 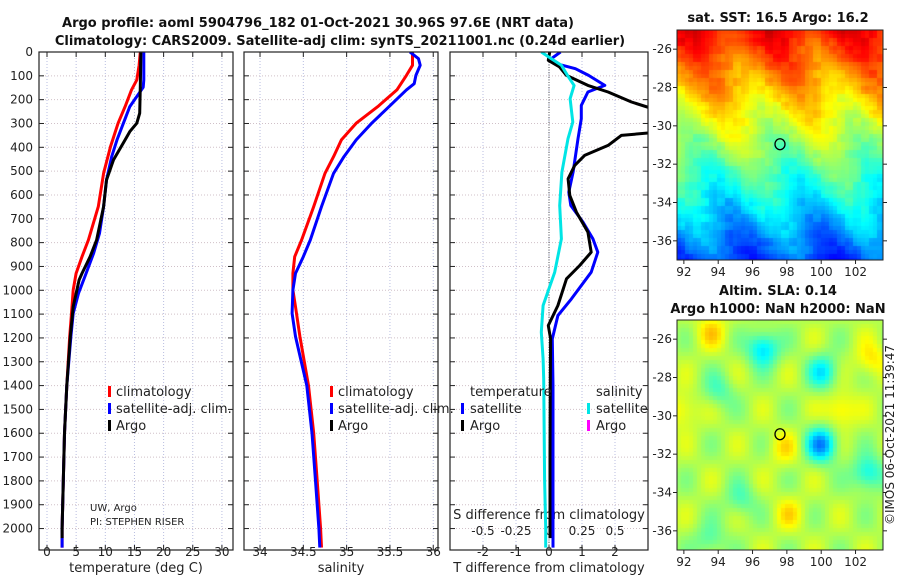 What do you see at coordinates (597, 295) in the screenshot?
I see `series-line-temperature-argo` at bounding box center [597, 295].